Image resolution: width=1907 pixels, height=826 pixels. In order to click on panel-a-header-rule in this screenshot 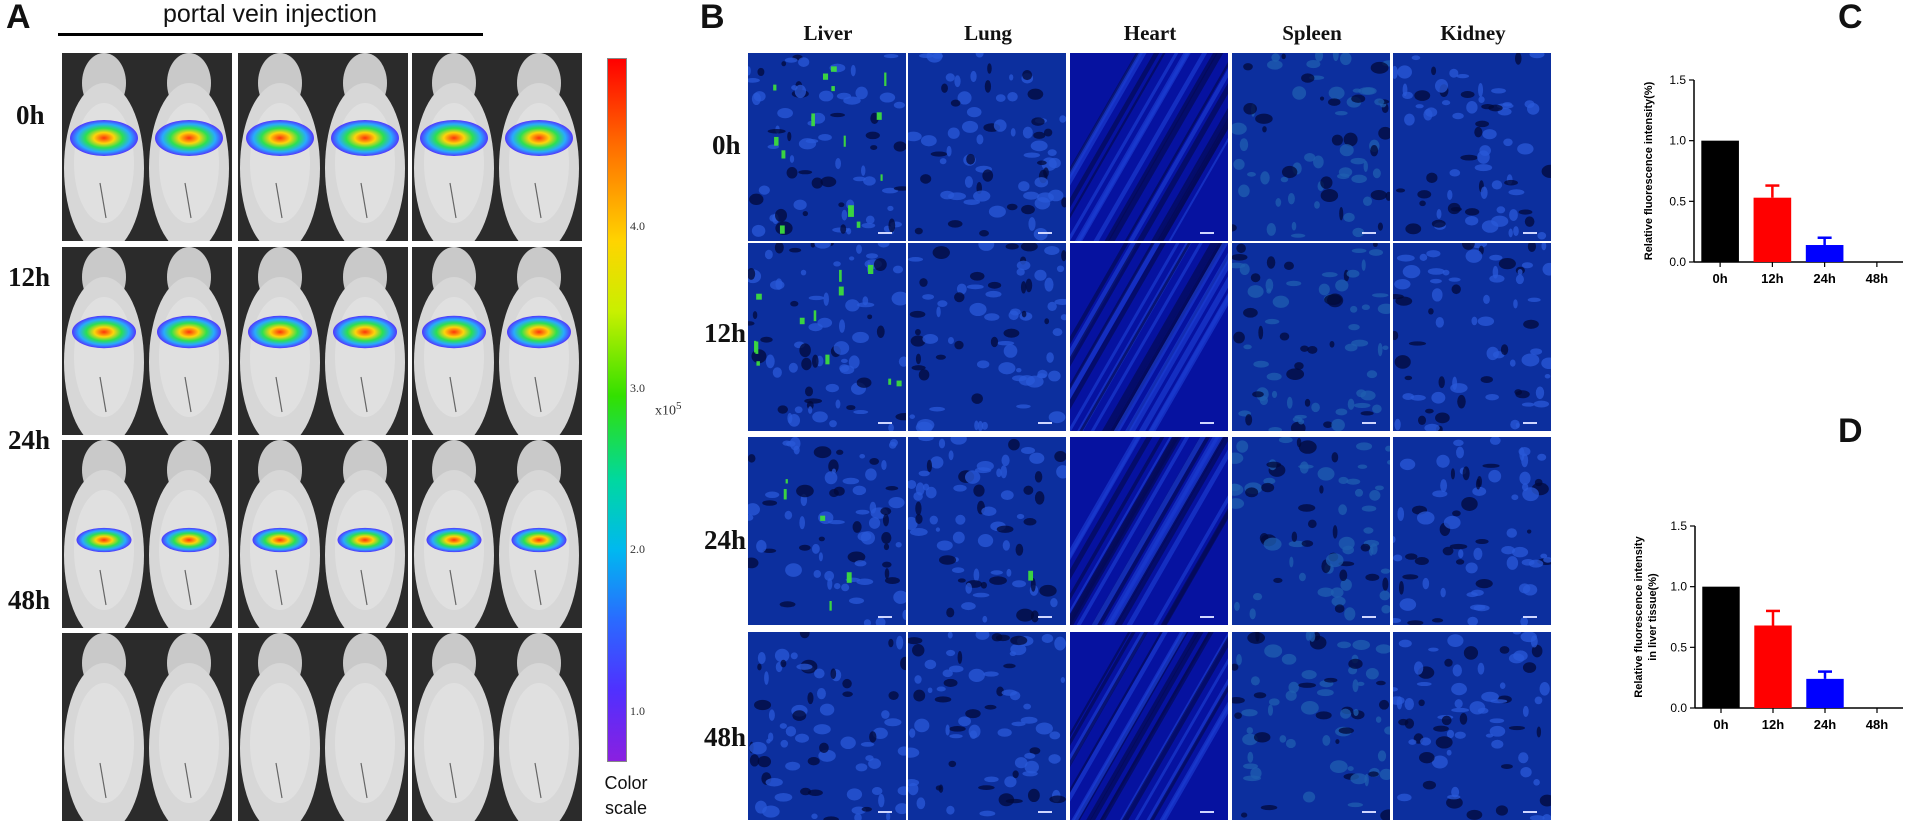, I will do `click(270, 34)`.